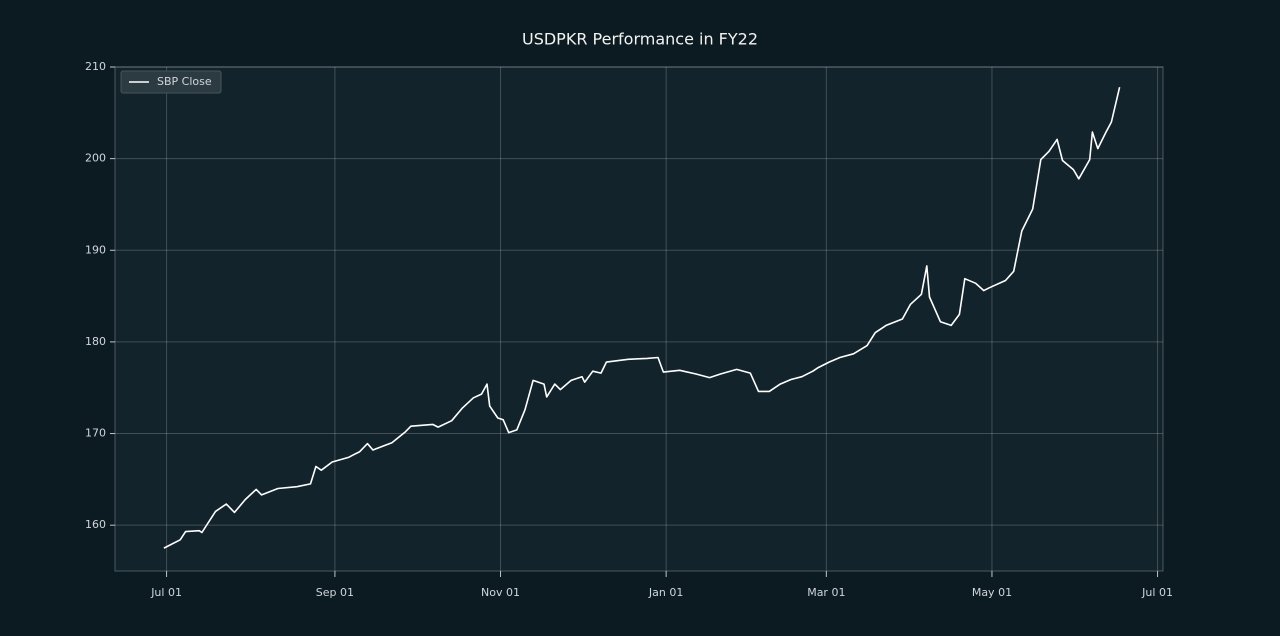 This screenshot has height=636, width=1280. Describe the element at coordinates (335, 592) in the screenshot. I see `x-tick-label: Sep 01` at that location.